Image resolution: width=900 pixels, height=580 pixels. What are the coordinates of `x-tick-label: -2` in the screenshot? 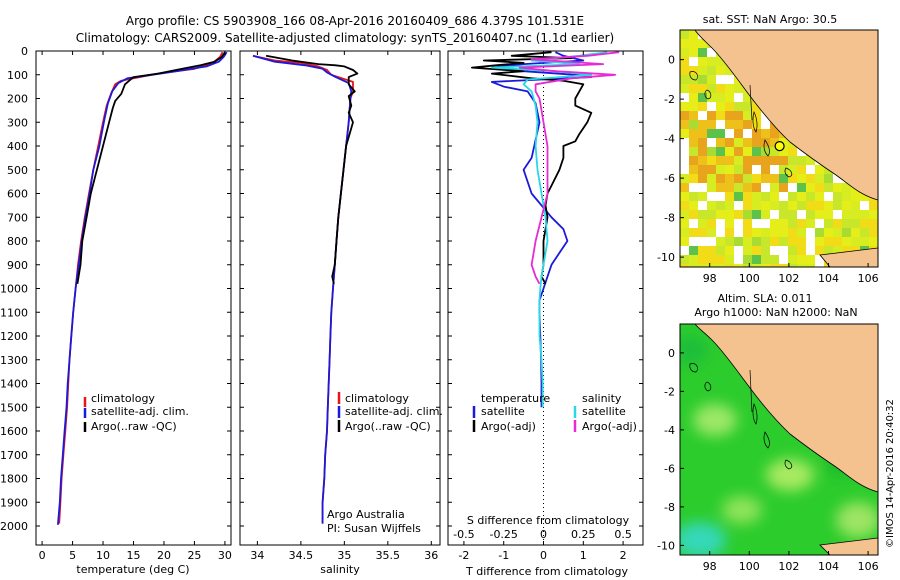 It's located at (463, 555).